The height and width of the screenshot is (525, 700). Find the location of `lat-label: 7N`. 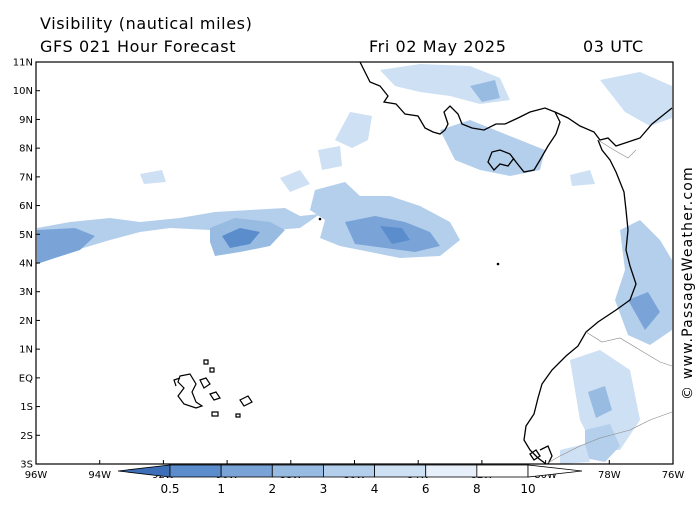

lat-label: 7N is located at coordinates (26, 177).